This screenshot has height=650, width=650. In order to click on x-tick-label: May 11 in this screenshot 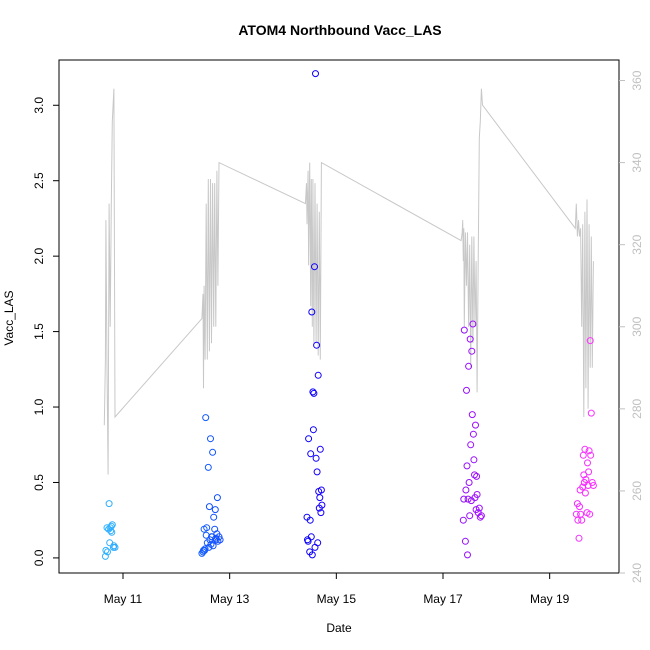, I will do `click(123, 599)`.